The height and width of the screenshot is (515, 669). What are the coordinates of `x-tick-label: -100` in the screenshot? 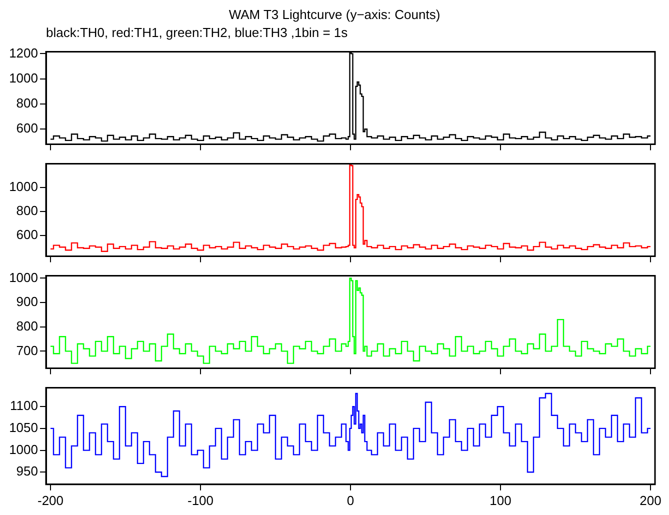 It's located at (200, 500).